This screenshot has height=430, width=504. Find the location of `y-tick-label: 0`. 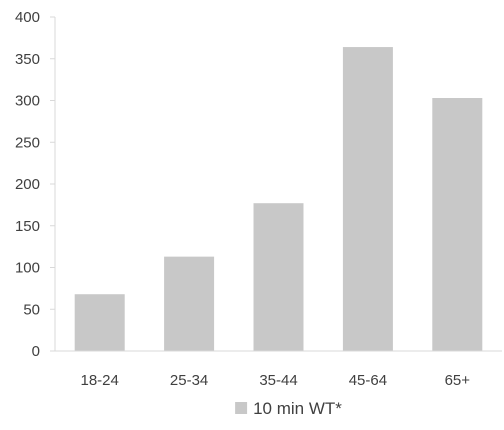

y-tick-label: 0 is located at coordinates (36, 351).